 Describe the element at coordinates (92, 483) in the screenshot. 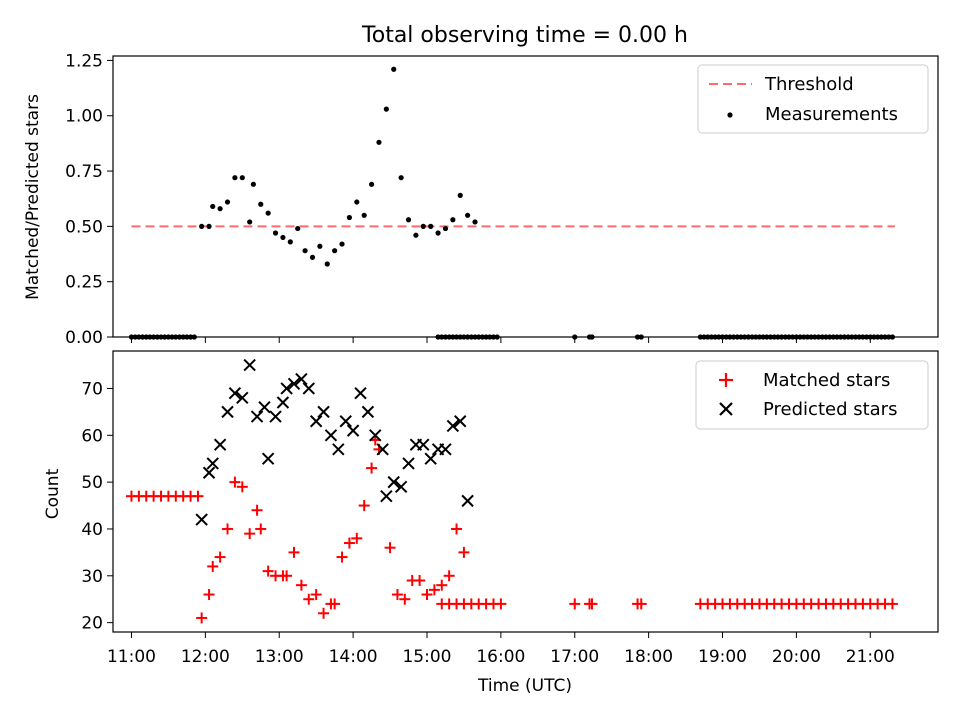

I see `bottom-y-tick-label: 50` at that location.